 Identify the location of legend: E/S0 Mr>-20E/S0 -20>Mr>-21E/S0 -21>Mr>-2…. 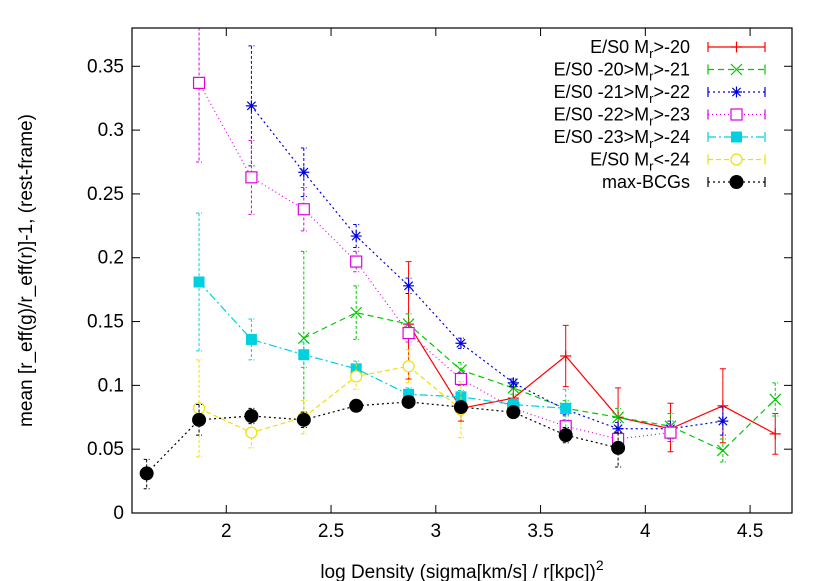
(660, 114).